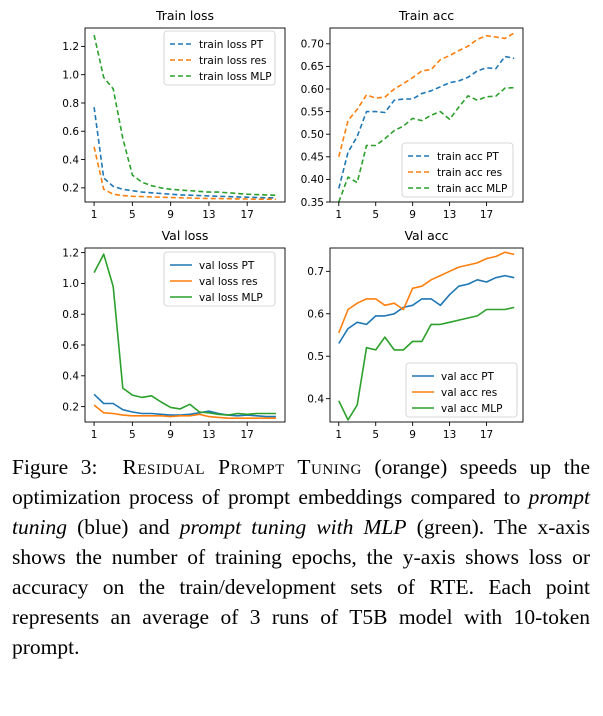  What do you see at coordinates (312, 112) in the screenshot?
I see `y-tick-label: 0.55` at bounding box center [312, 112].